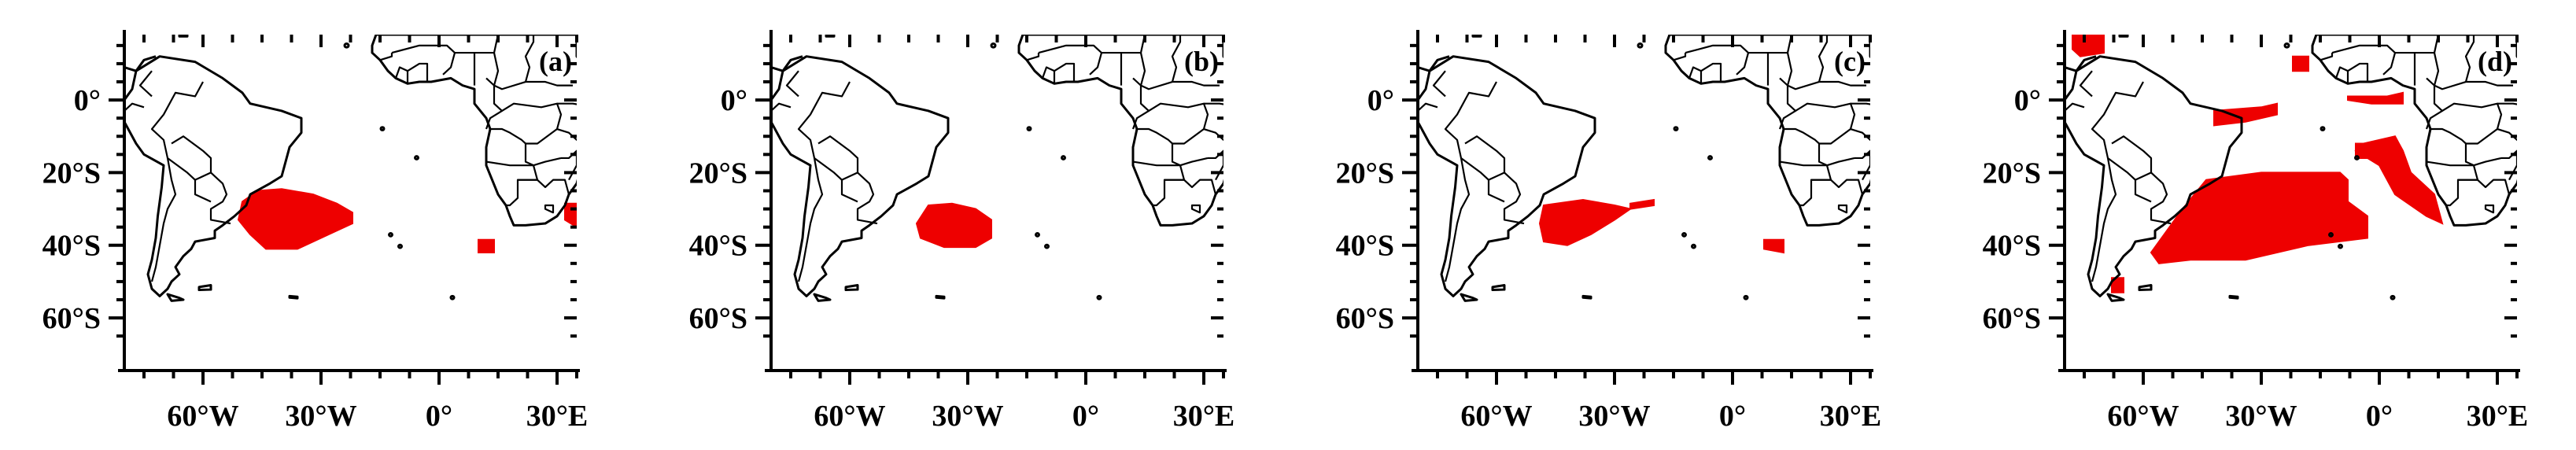 This screenshot has width=2576, height=450. Describe the element at coordinates (2088, 46) in the screenshot. I see `shaded-region-nw-corner-patch` at that location.